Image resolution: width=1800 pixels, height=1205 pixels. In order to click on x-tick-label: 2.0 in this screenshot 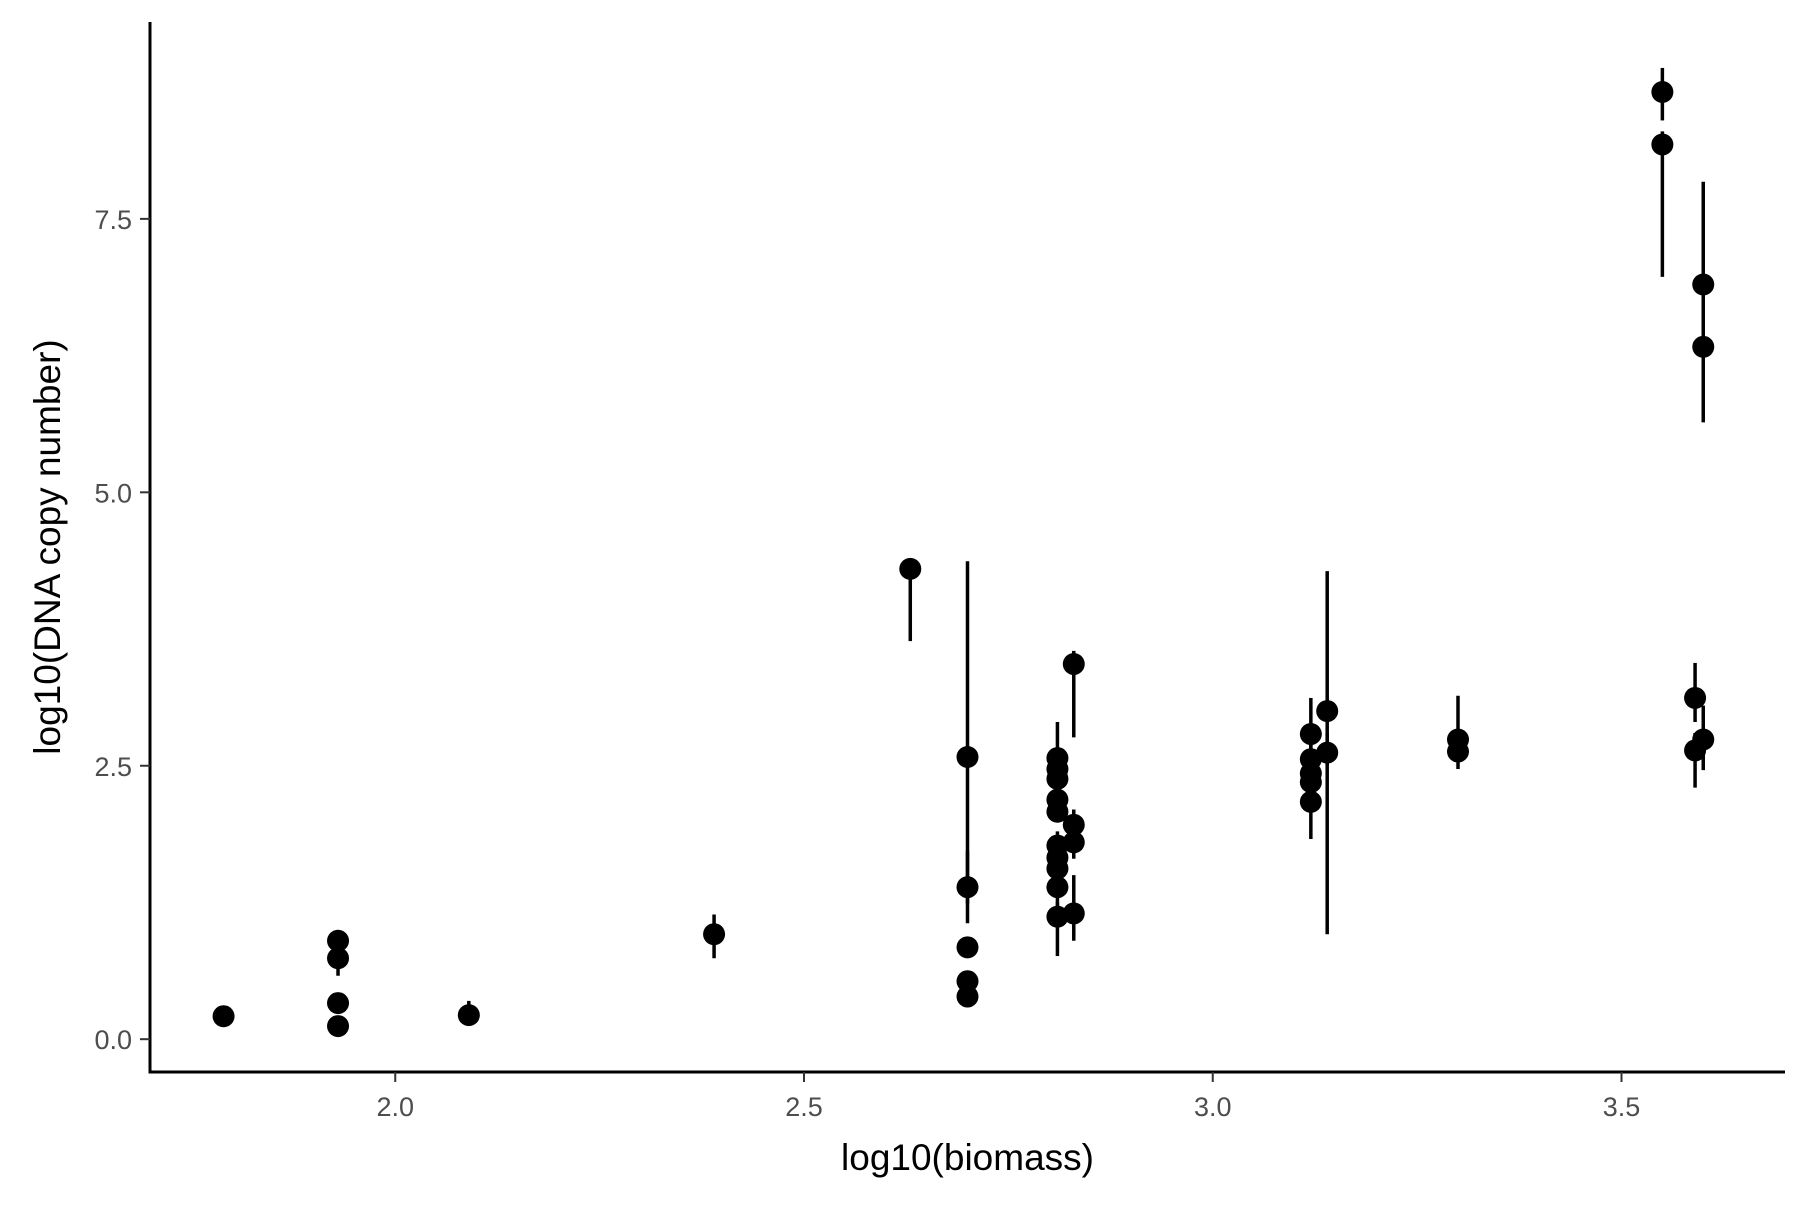, I will do `click(395, 1107)`.